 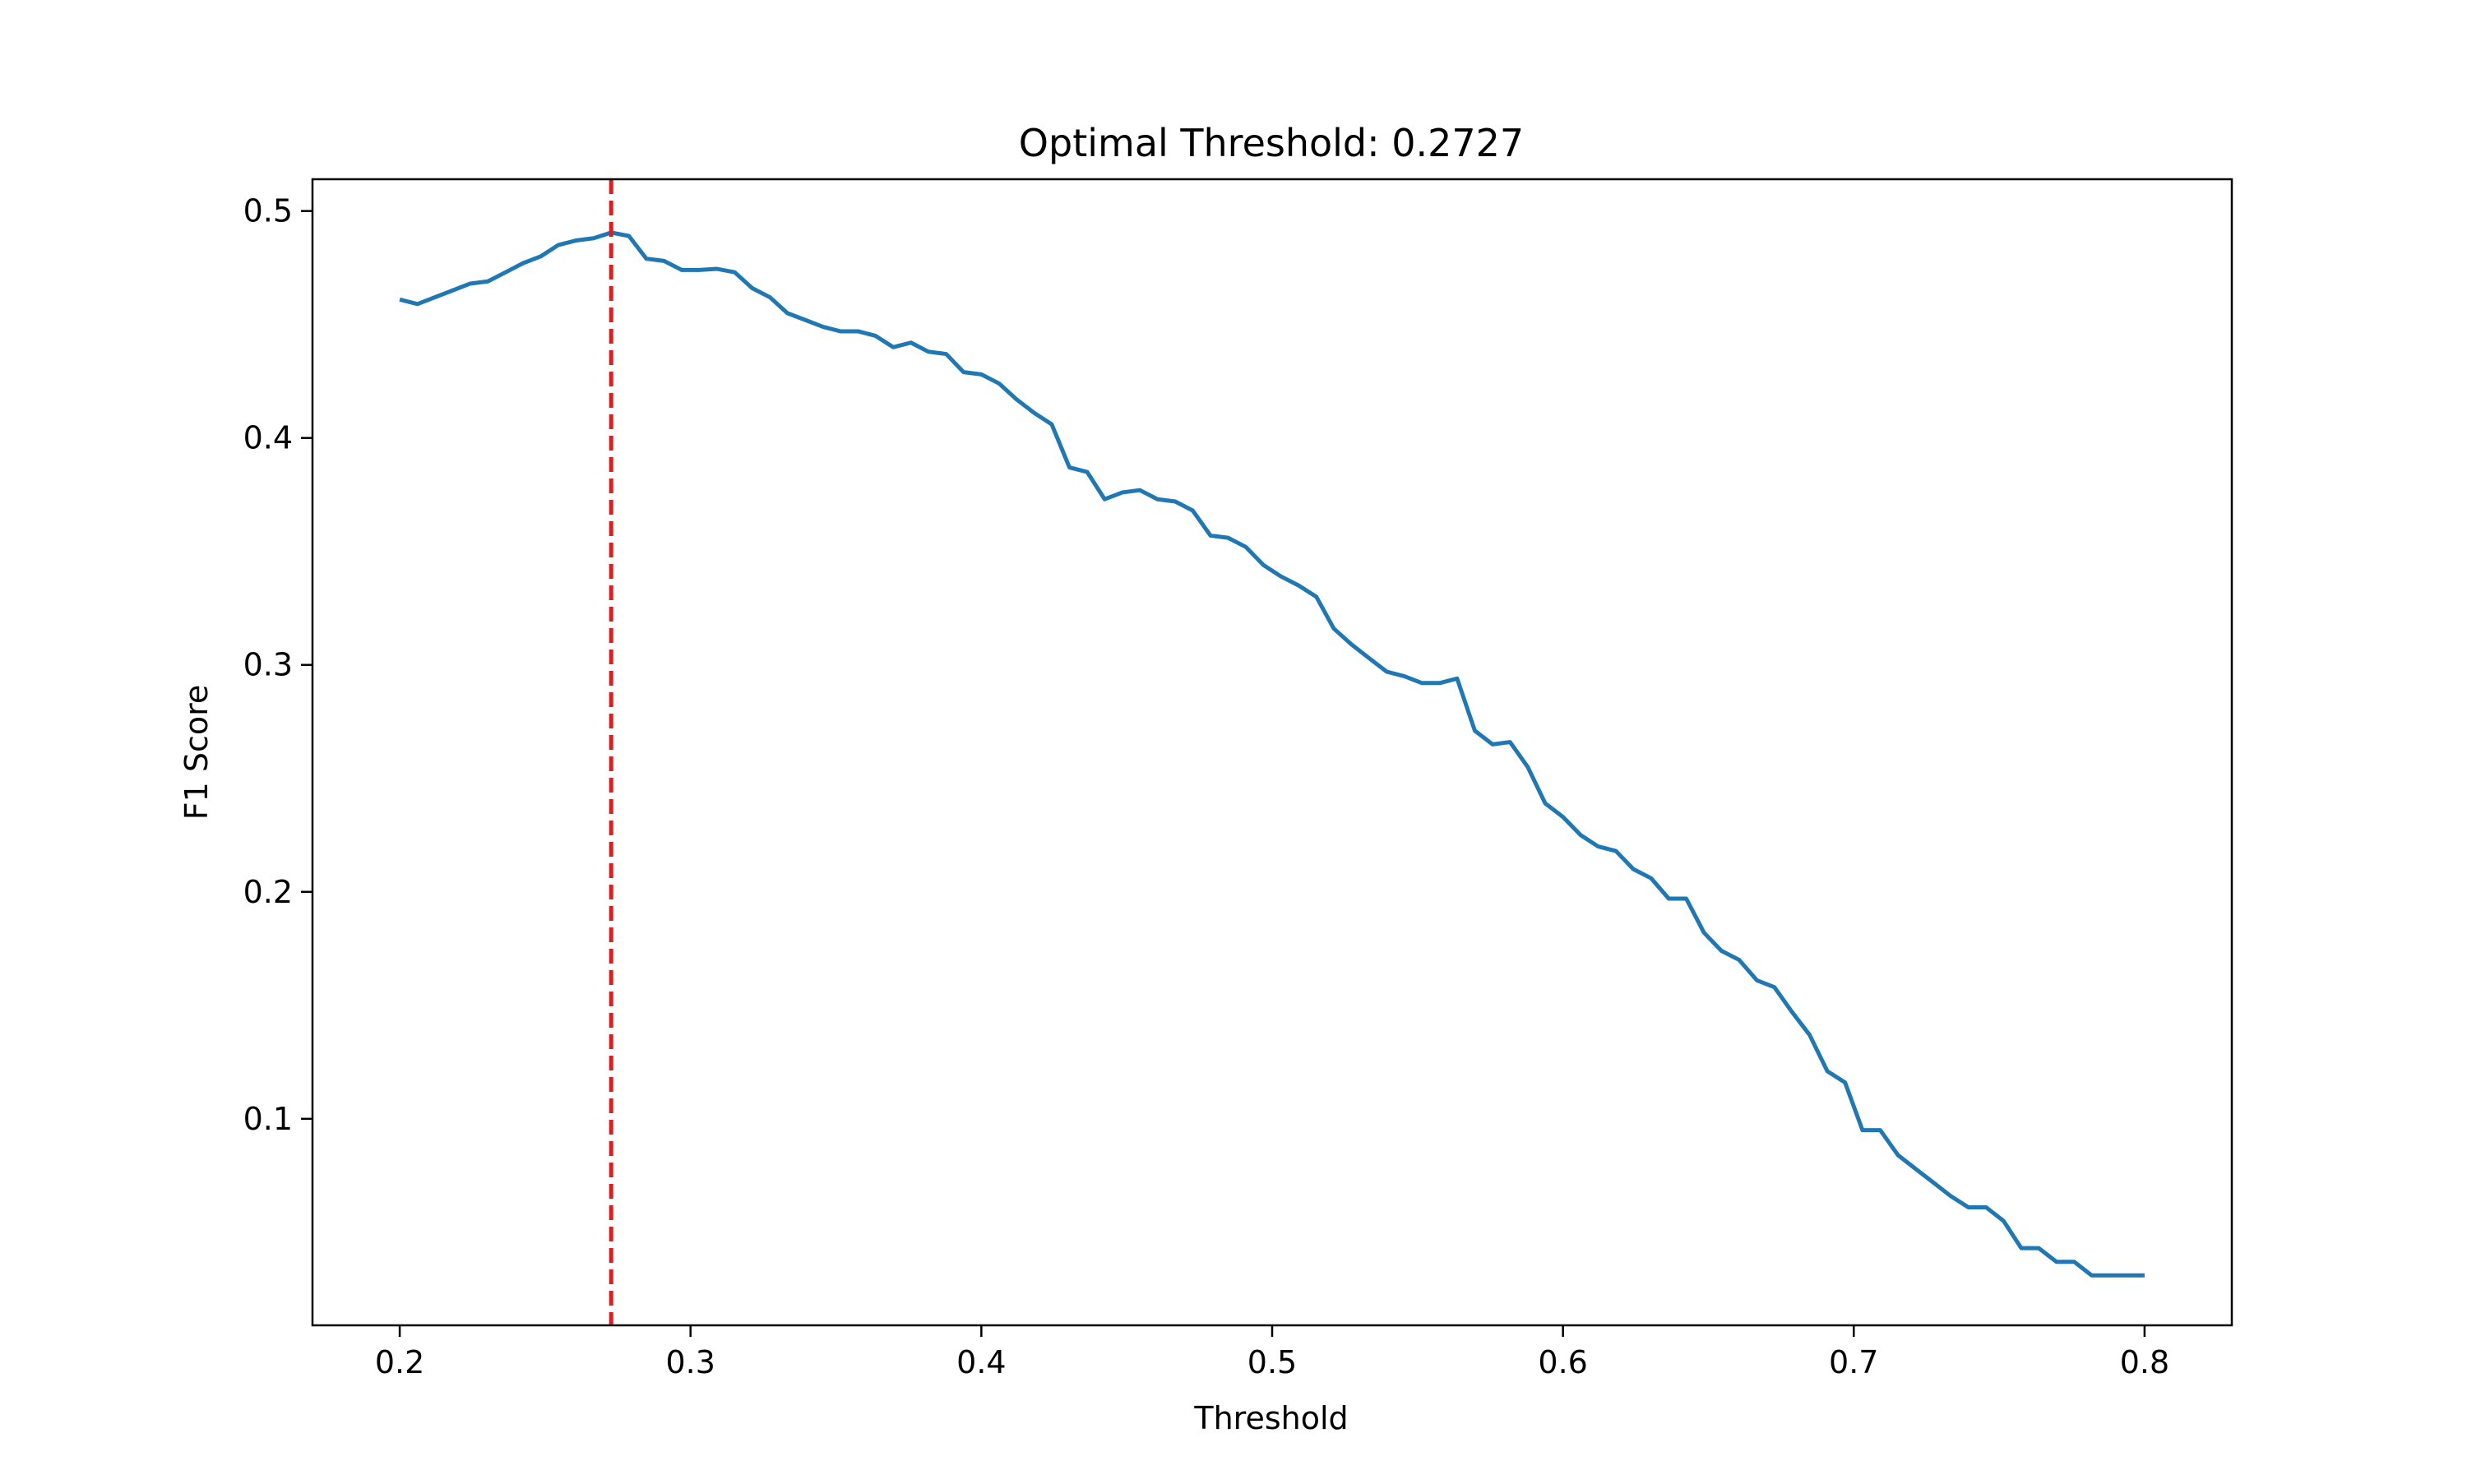 What do you see at coordinates (268, 665) in the screenshot?
I see `y-tick-label: 0.3` at bounding box center [268, 665].